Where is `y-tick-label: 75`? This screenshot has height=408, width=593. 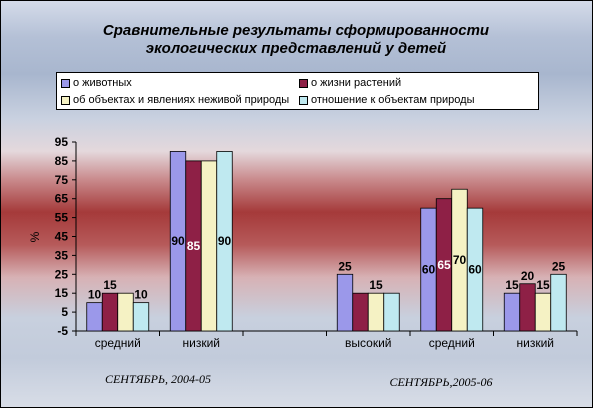 y-tick-label: 75 is located at coordinates (62, 180).